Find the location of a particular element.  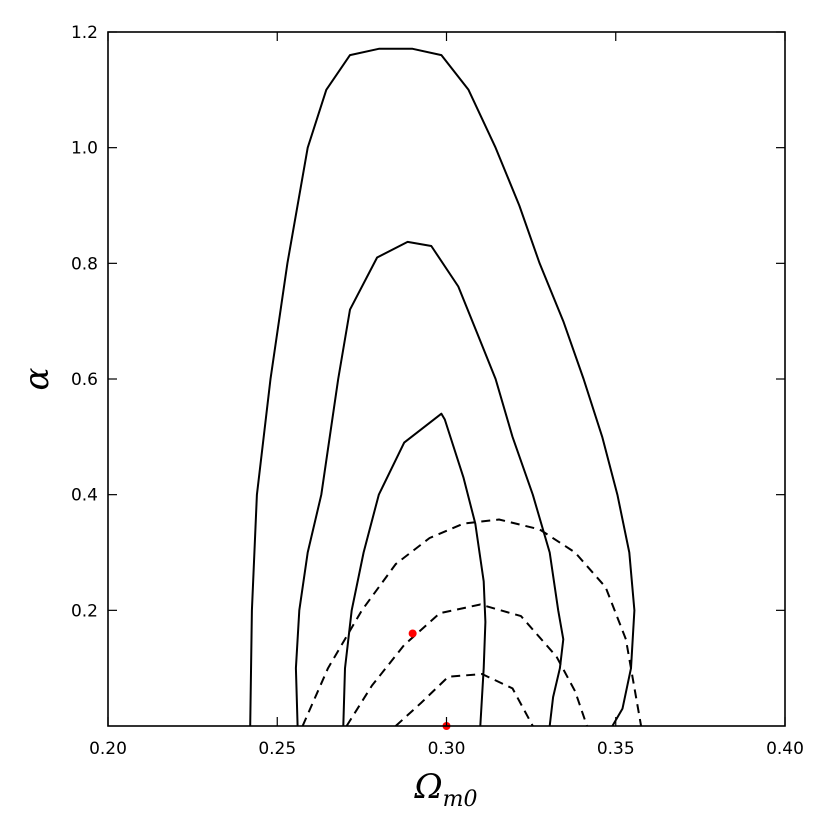

x-axis-title-subscript: m0 is located at coordinates (460, 799).